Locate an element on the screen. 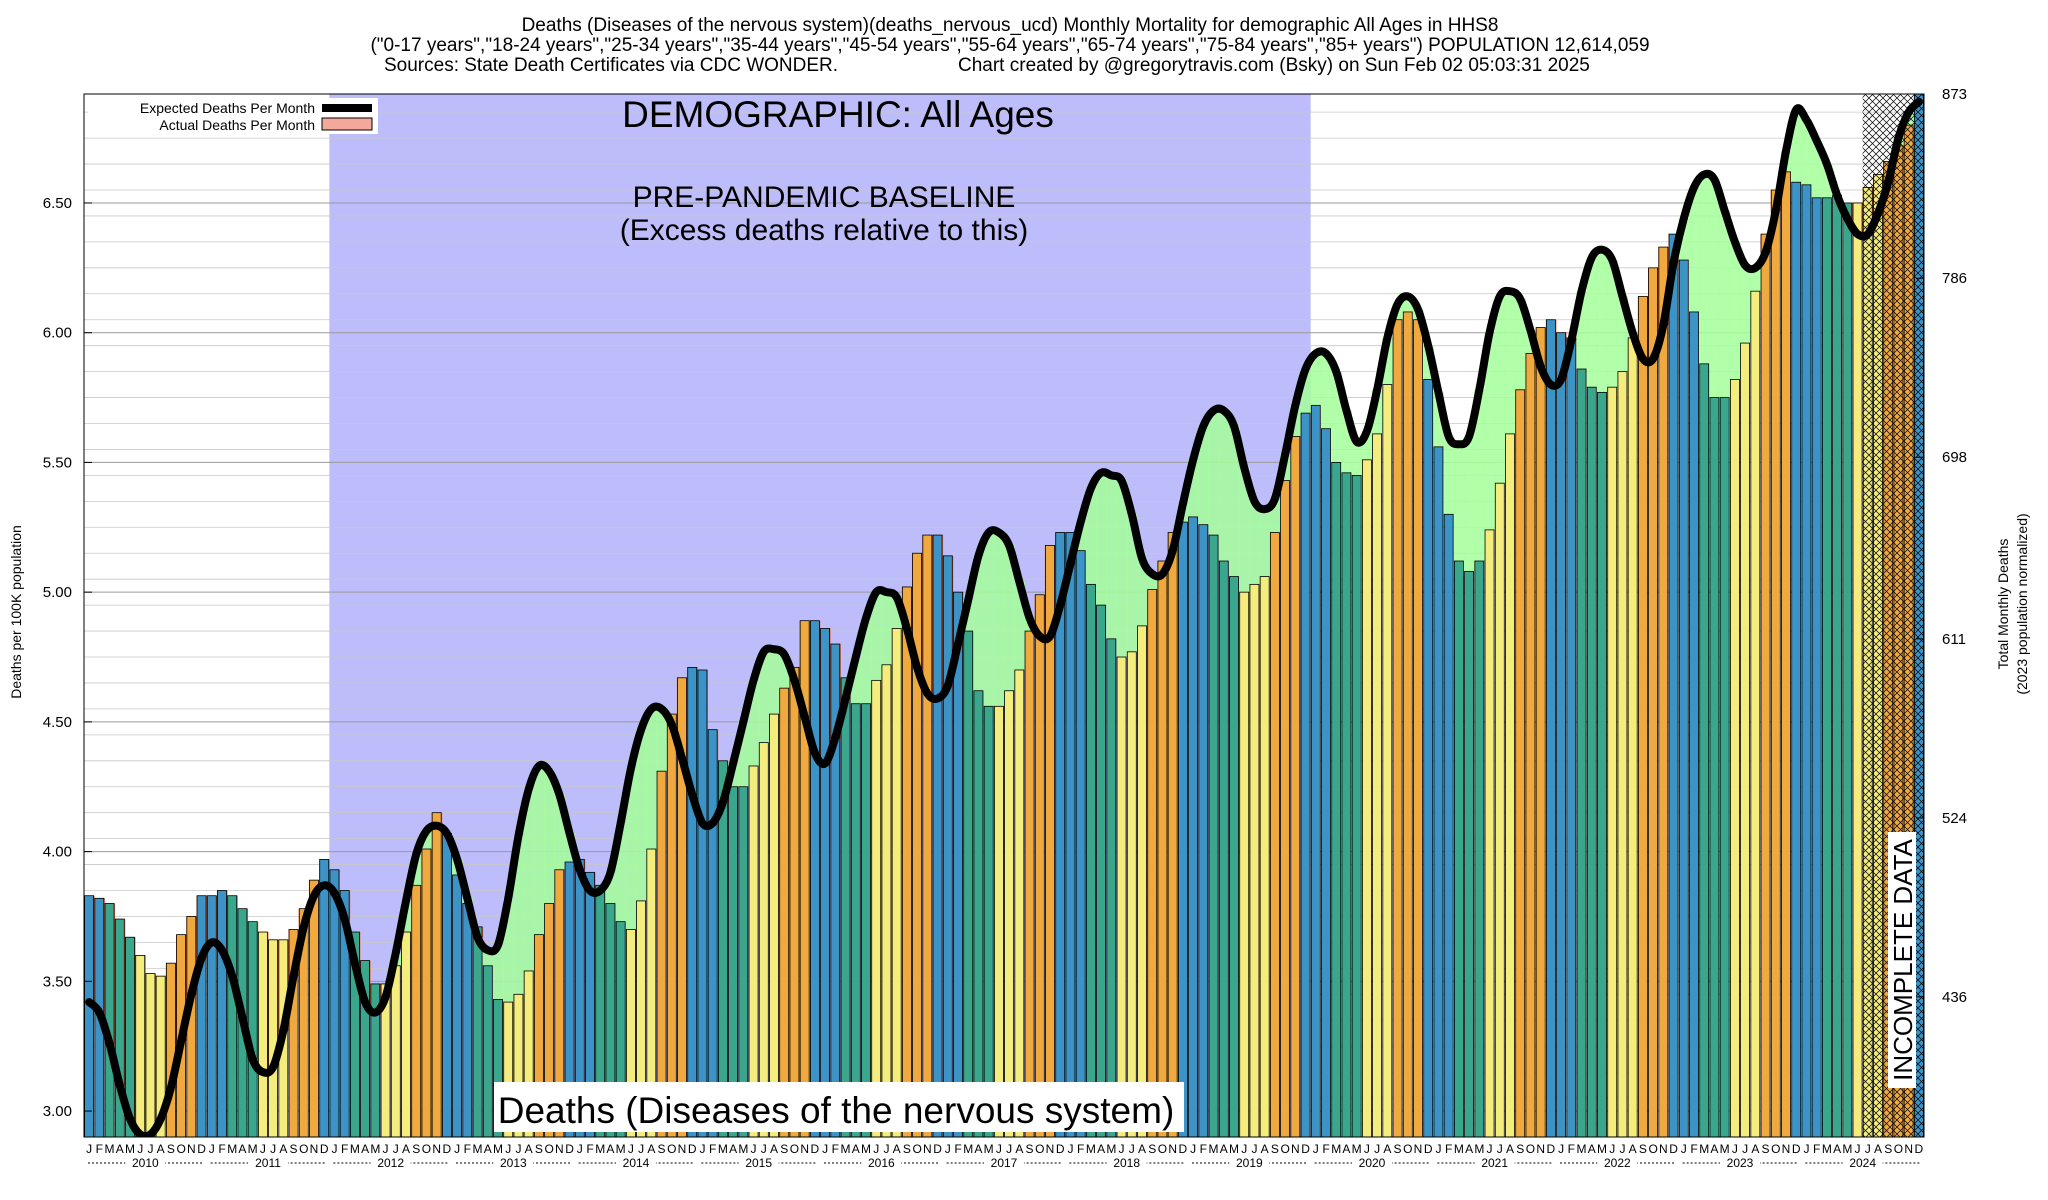  x-year-label: 2014 is located at coordinates (636, 1163).